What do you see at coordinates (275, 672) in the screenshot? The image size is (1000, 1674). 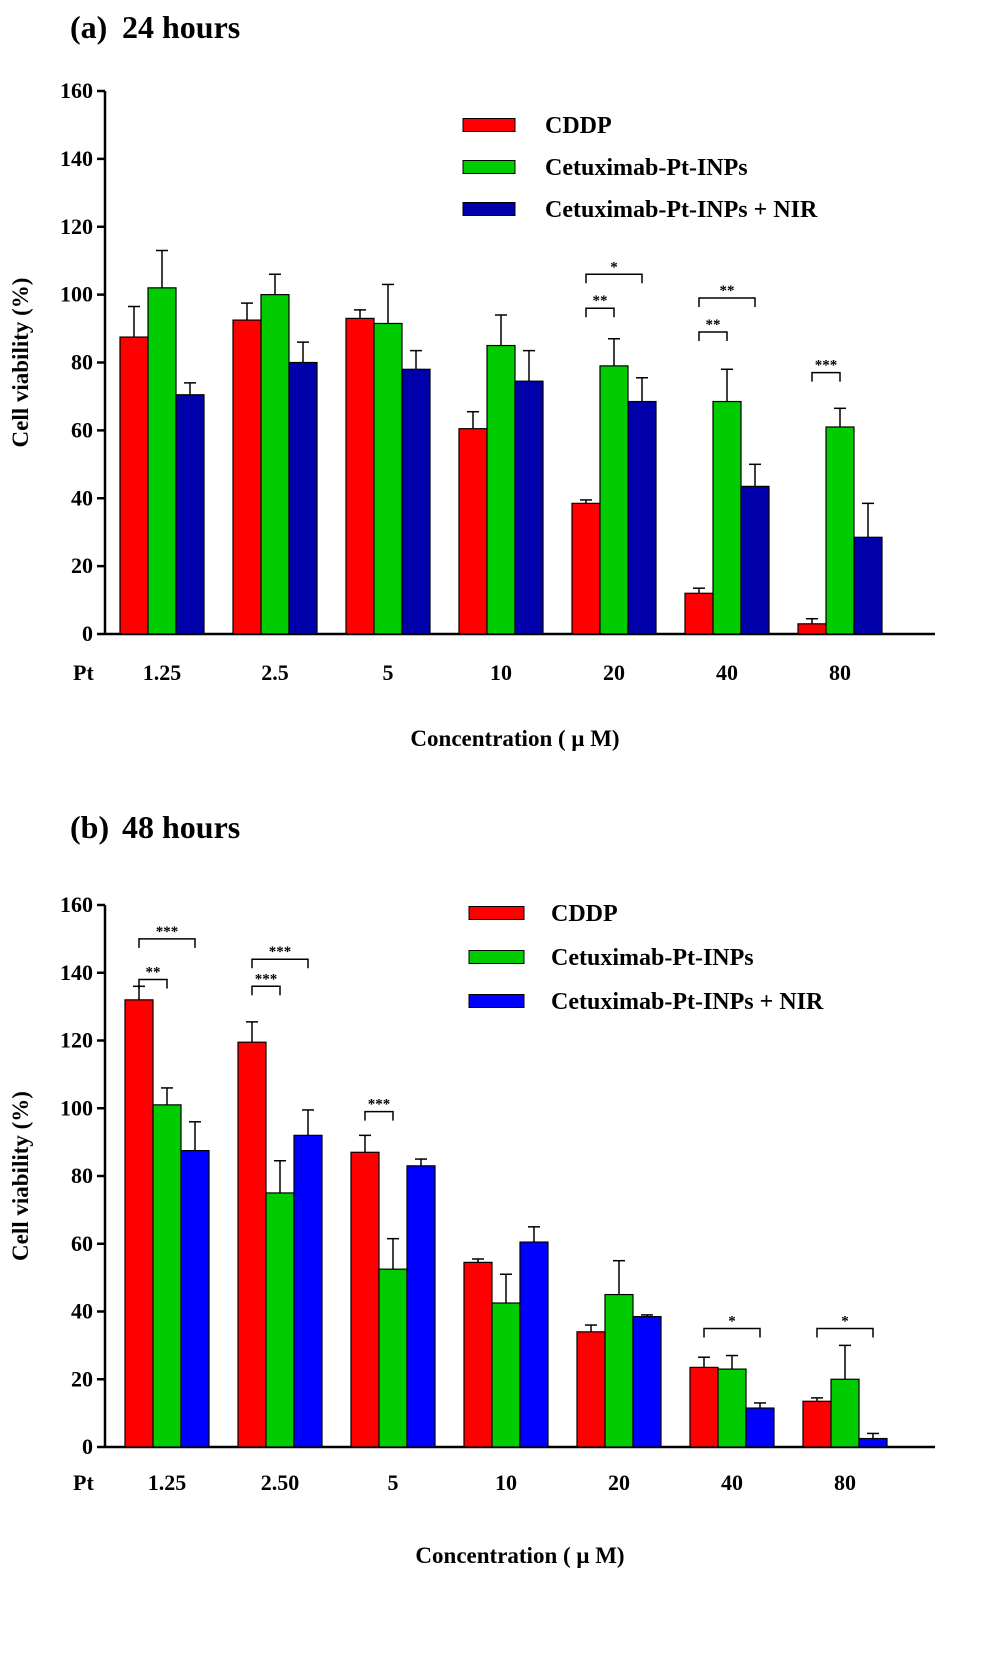 I see `x-tick-label: 2.5` at bounding box center [275, 672].